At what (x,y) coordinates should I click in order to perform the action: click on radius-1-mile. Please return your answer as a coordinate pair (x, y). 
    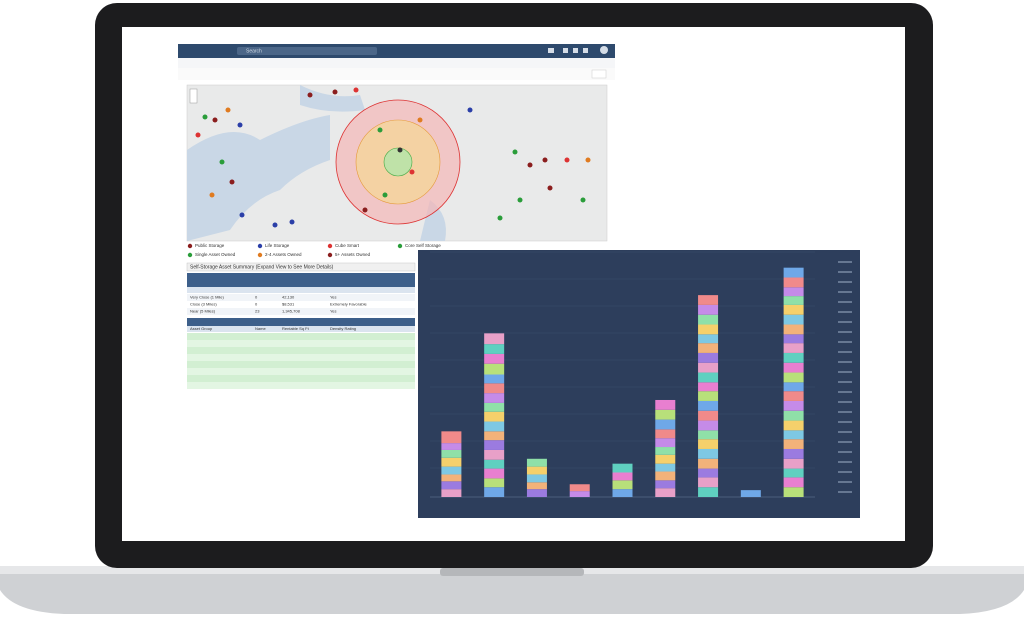
    Looking at the image, I should click on (398, 162).